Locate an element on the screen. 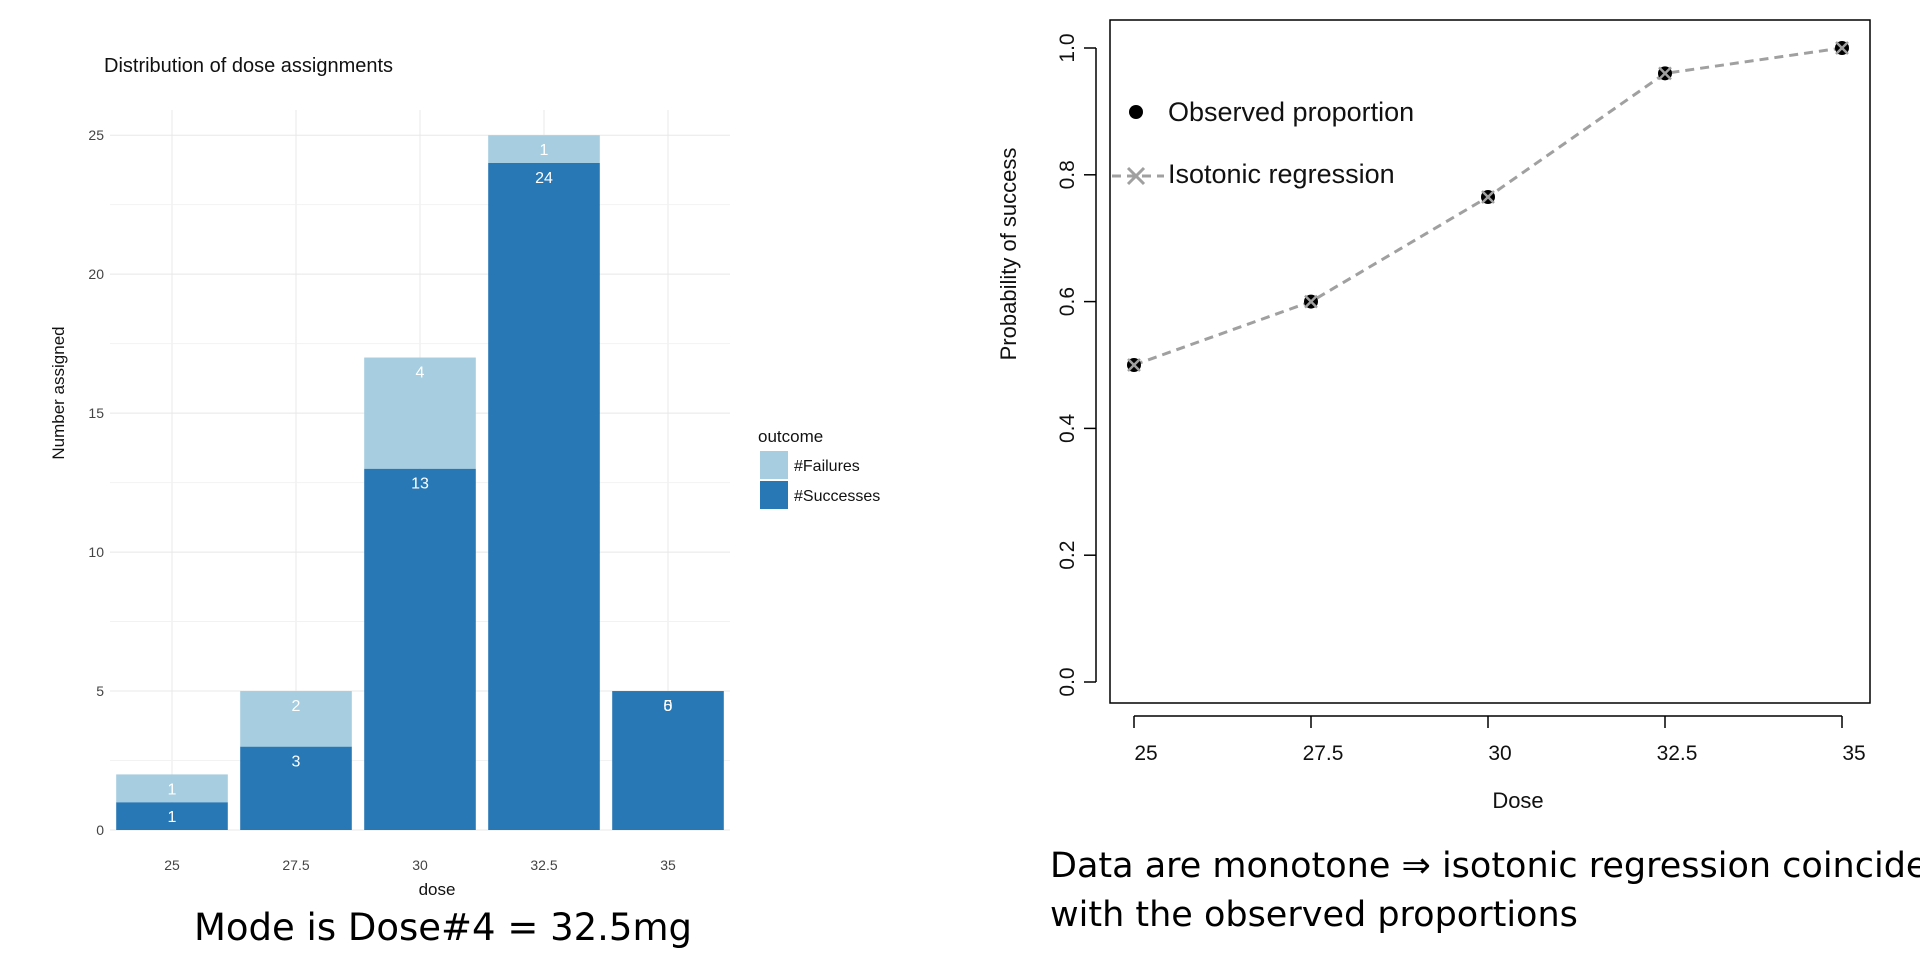  x-axis-label: Dose is located at coordinates (1517, 800).